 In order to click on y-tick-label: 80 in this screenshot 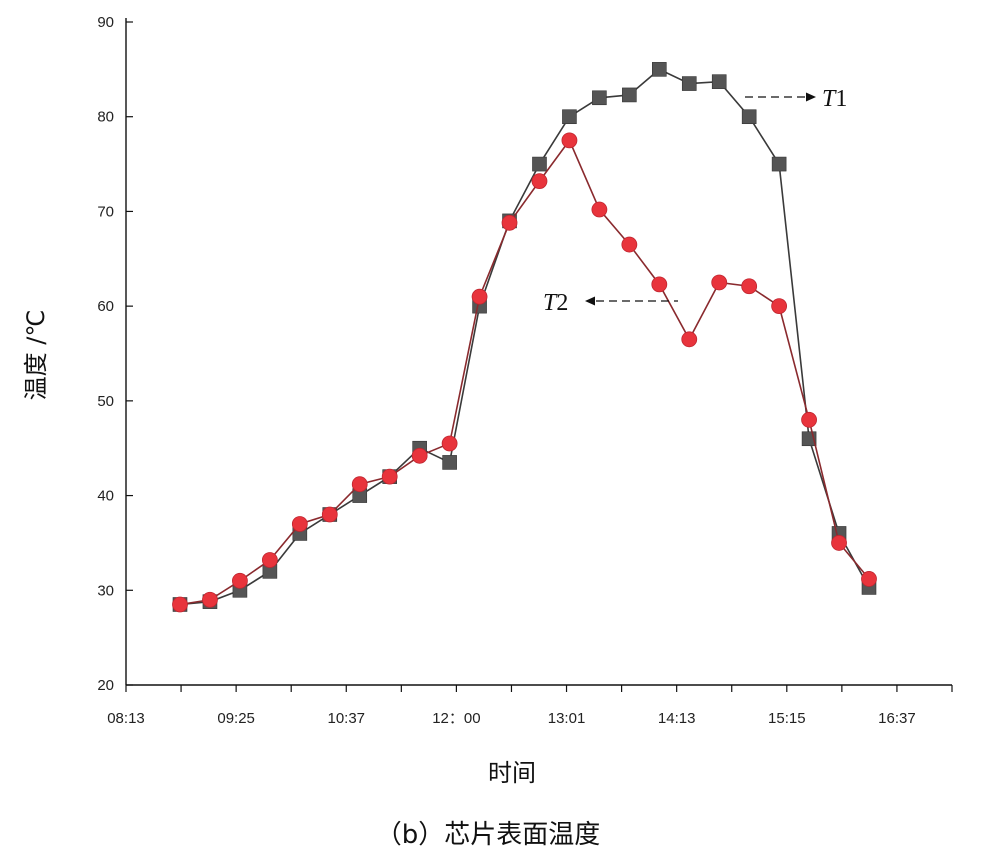, I will do `click(105, 117)`.